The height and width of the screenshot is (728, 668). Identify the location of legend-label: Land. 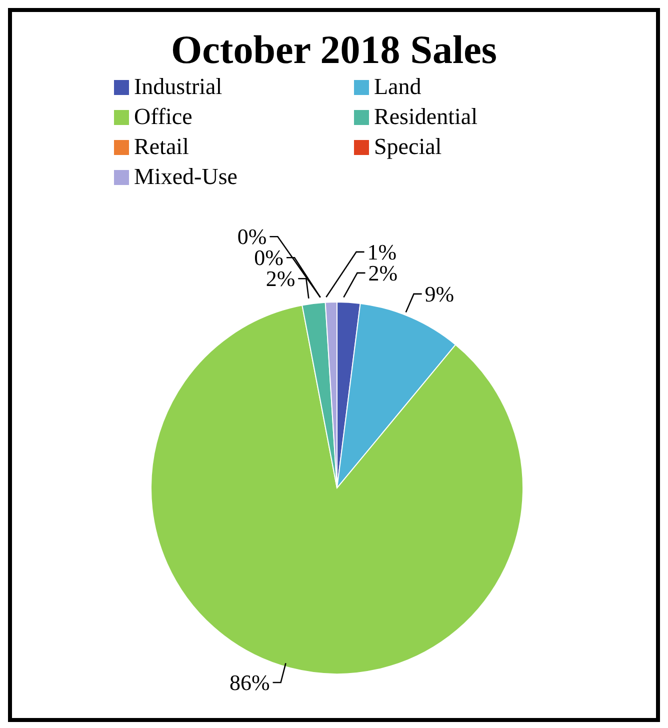
(398, 87).